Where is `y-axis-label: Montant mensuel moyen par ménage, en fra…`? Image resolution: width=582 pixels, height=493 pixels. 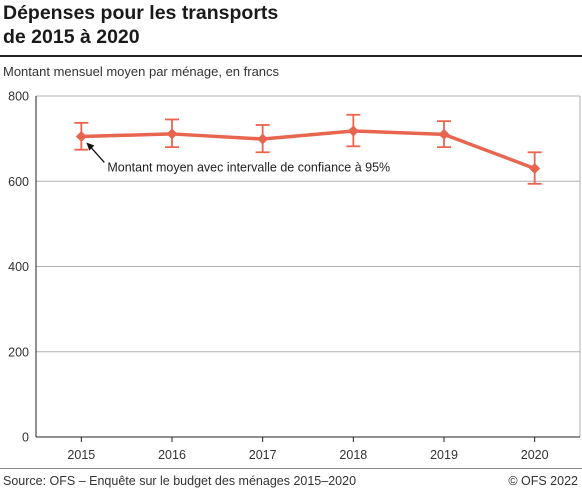 y-axis-label: Montant mensuel moyen par ménage, en fra… is located at coordinates (141, 71).